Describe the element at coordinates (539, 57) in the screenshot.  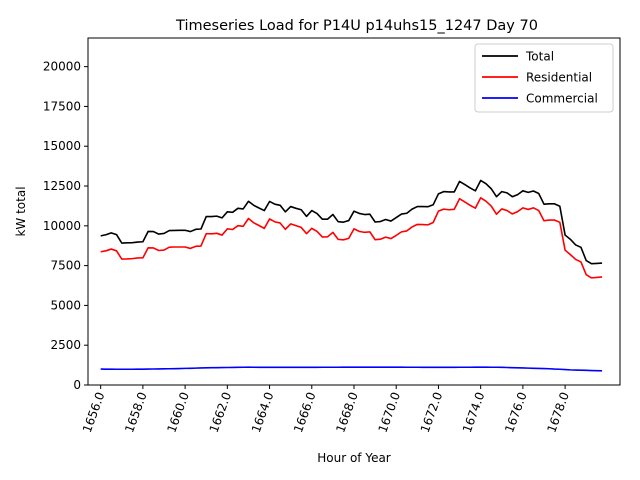
I see `legend-label-total: Total` at that location.